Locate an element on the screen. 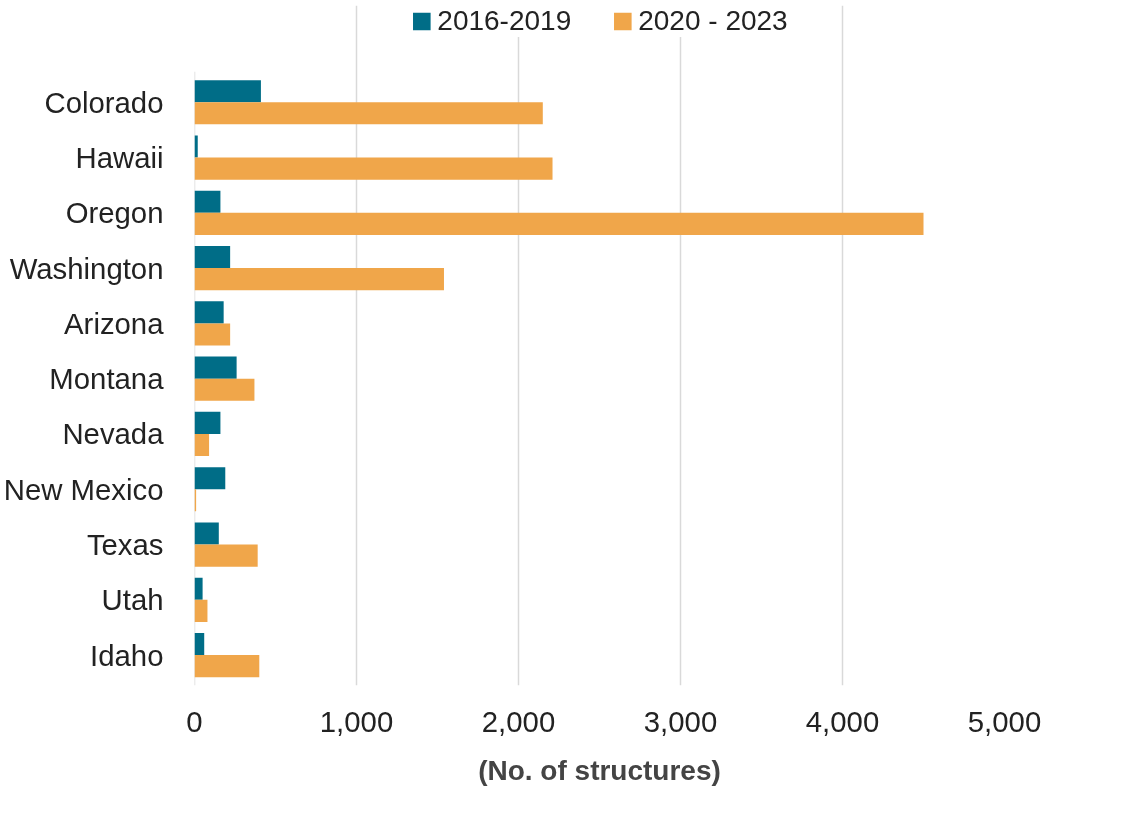 This screenshot has height=836, width=1147. y-tick-label: Idaho is located at coordinates (127, 655).